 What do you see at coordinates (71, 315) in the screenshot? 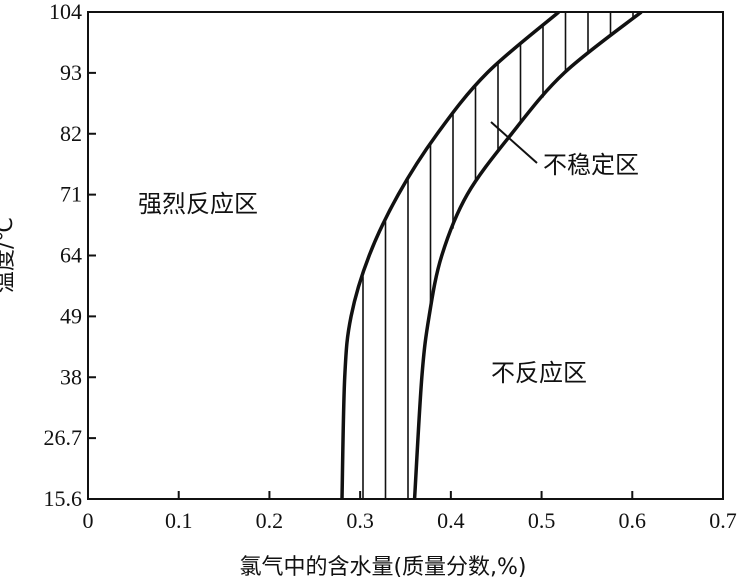
I see `y-tick-label: 49` at bounding box center [71, 315].